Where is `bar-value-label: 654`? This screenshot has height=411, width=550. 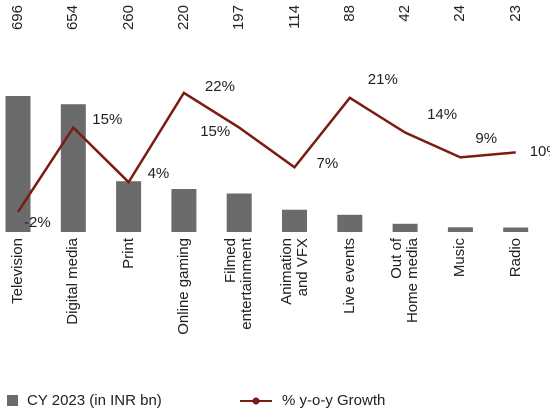
bar-value-label: 654 is located at coordinates (73, 18).